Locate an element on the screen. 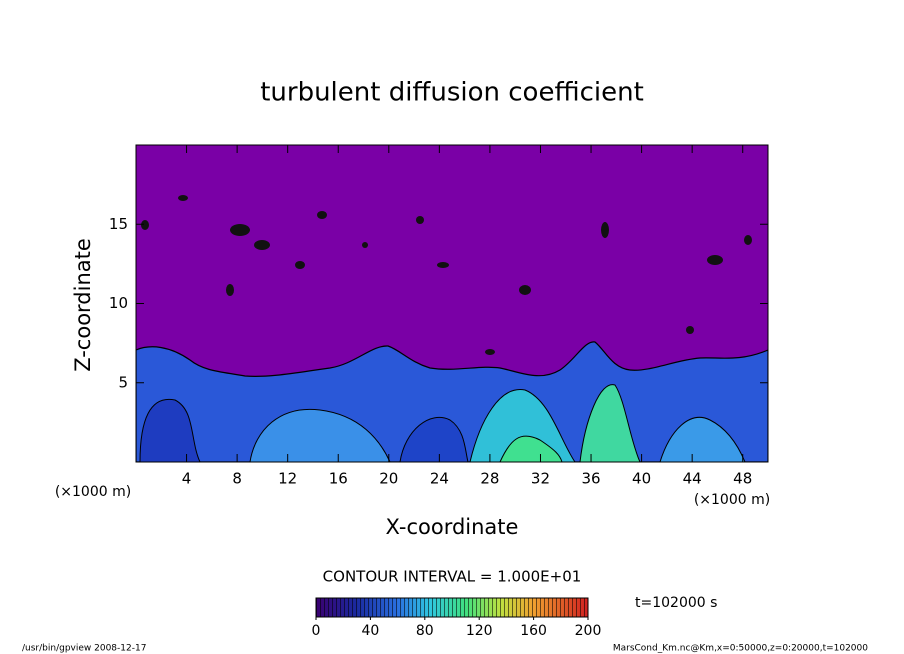  colorbar-tick-label: 160 is located at coordinates (533, 631).